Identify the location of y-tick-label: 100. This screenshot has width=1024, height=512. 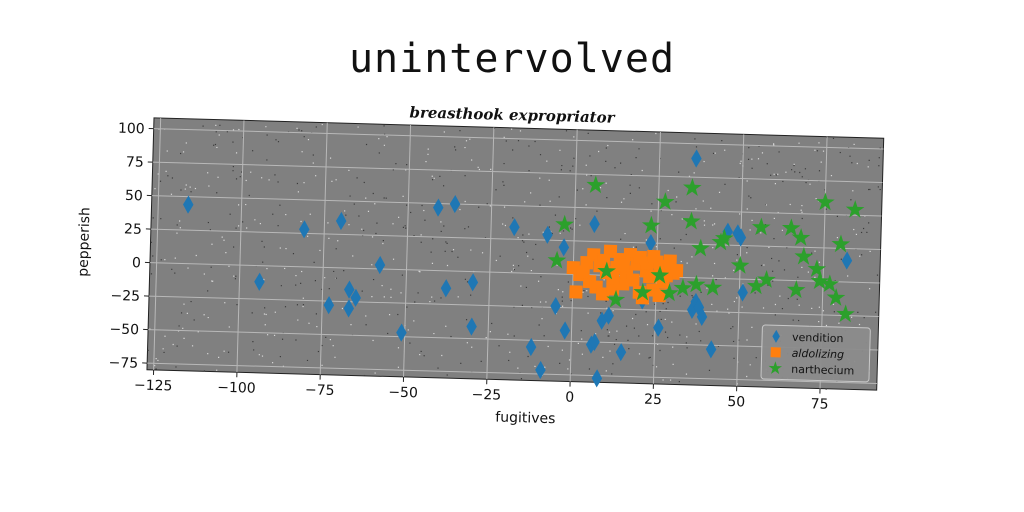
(131, 129).